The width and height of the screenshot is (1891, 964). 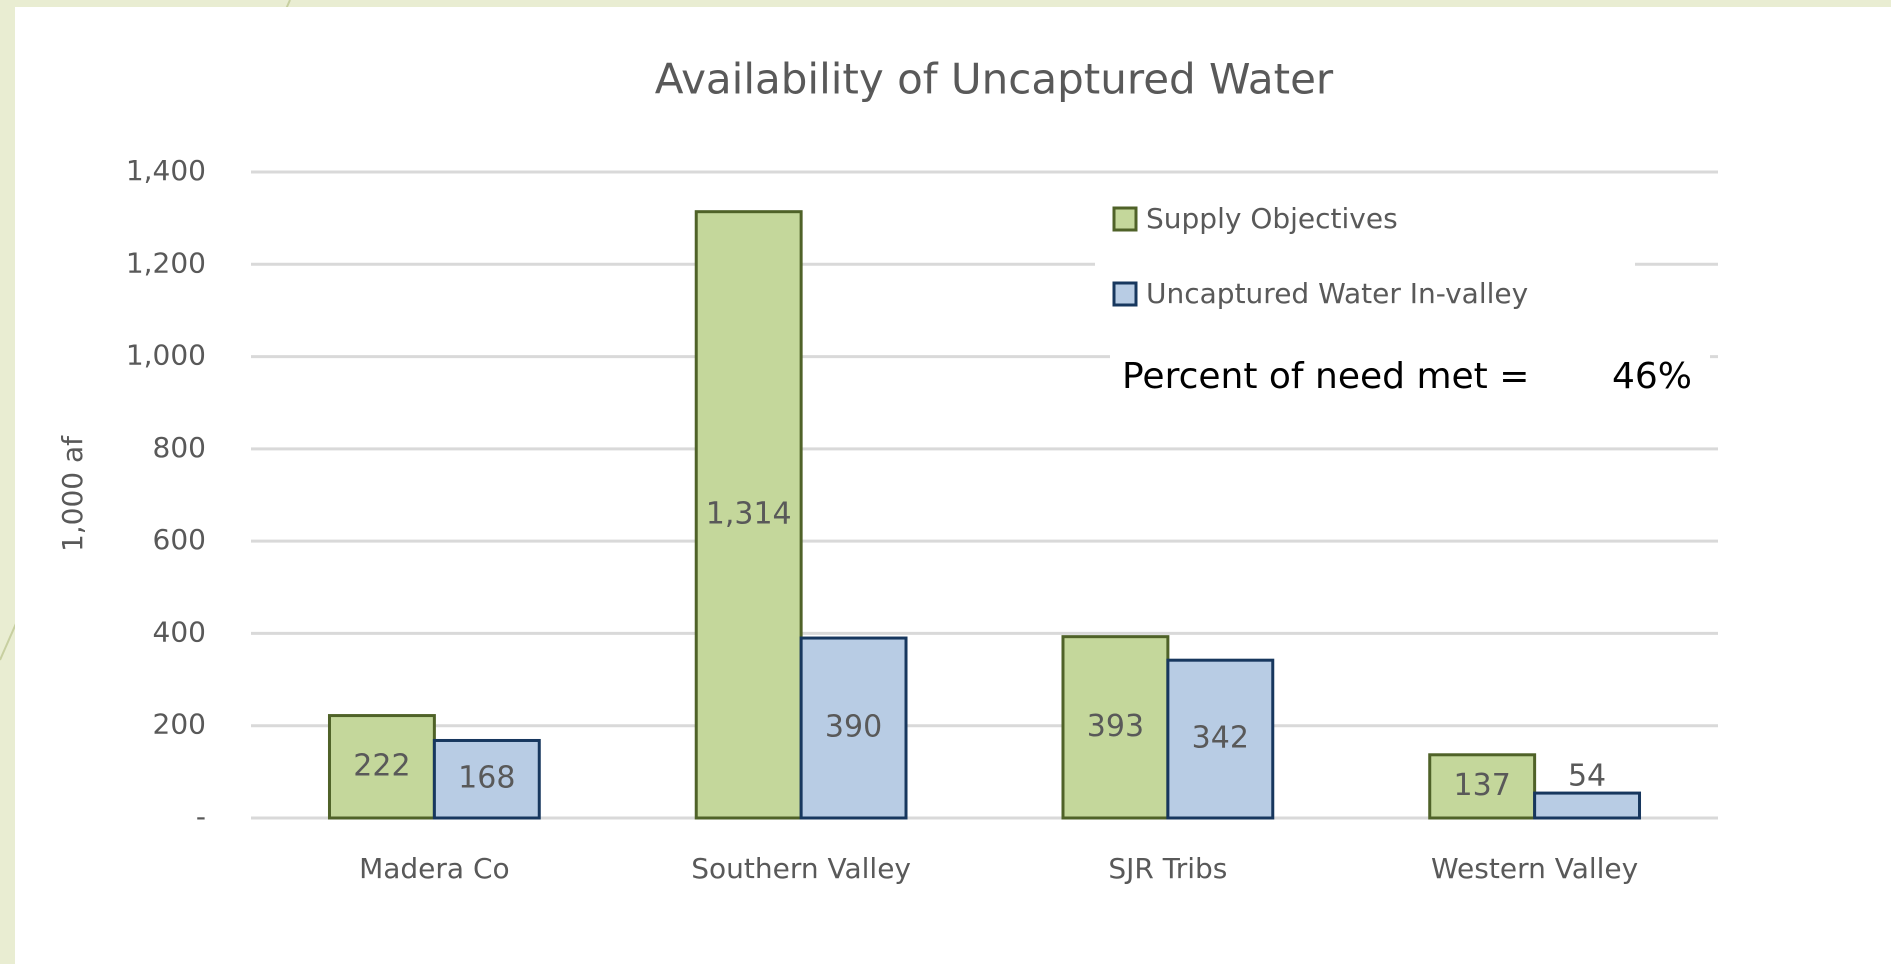 I want to click on data-label: 54, so click(x=1587, y=776).